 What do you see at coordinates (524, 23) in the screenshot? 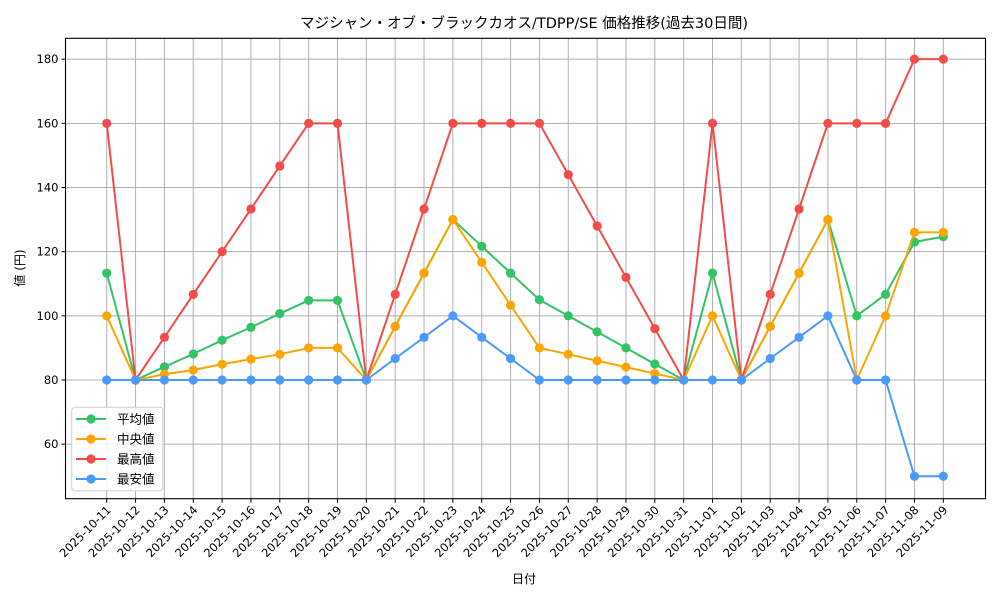
I see `chart-title: マジシャン・オブ・ブラックカオス/TDPP/SE 価格推移(過去30日間)` at bounding box center [524, 23].